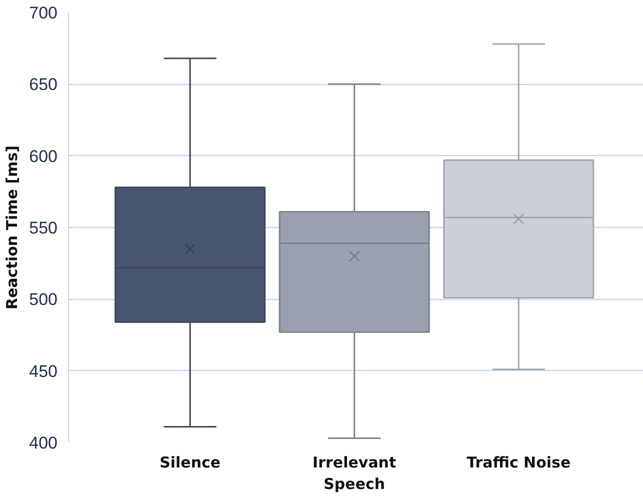 This screenshot has width=643, height=496. What do you see at coordinates (43, 84) in the screenshot?
I see `y-tick-label: 650` at bounding box center [43, 84].